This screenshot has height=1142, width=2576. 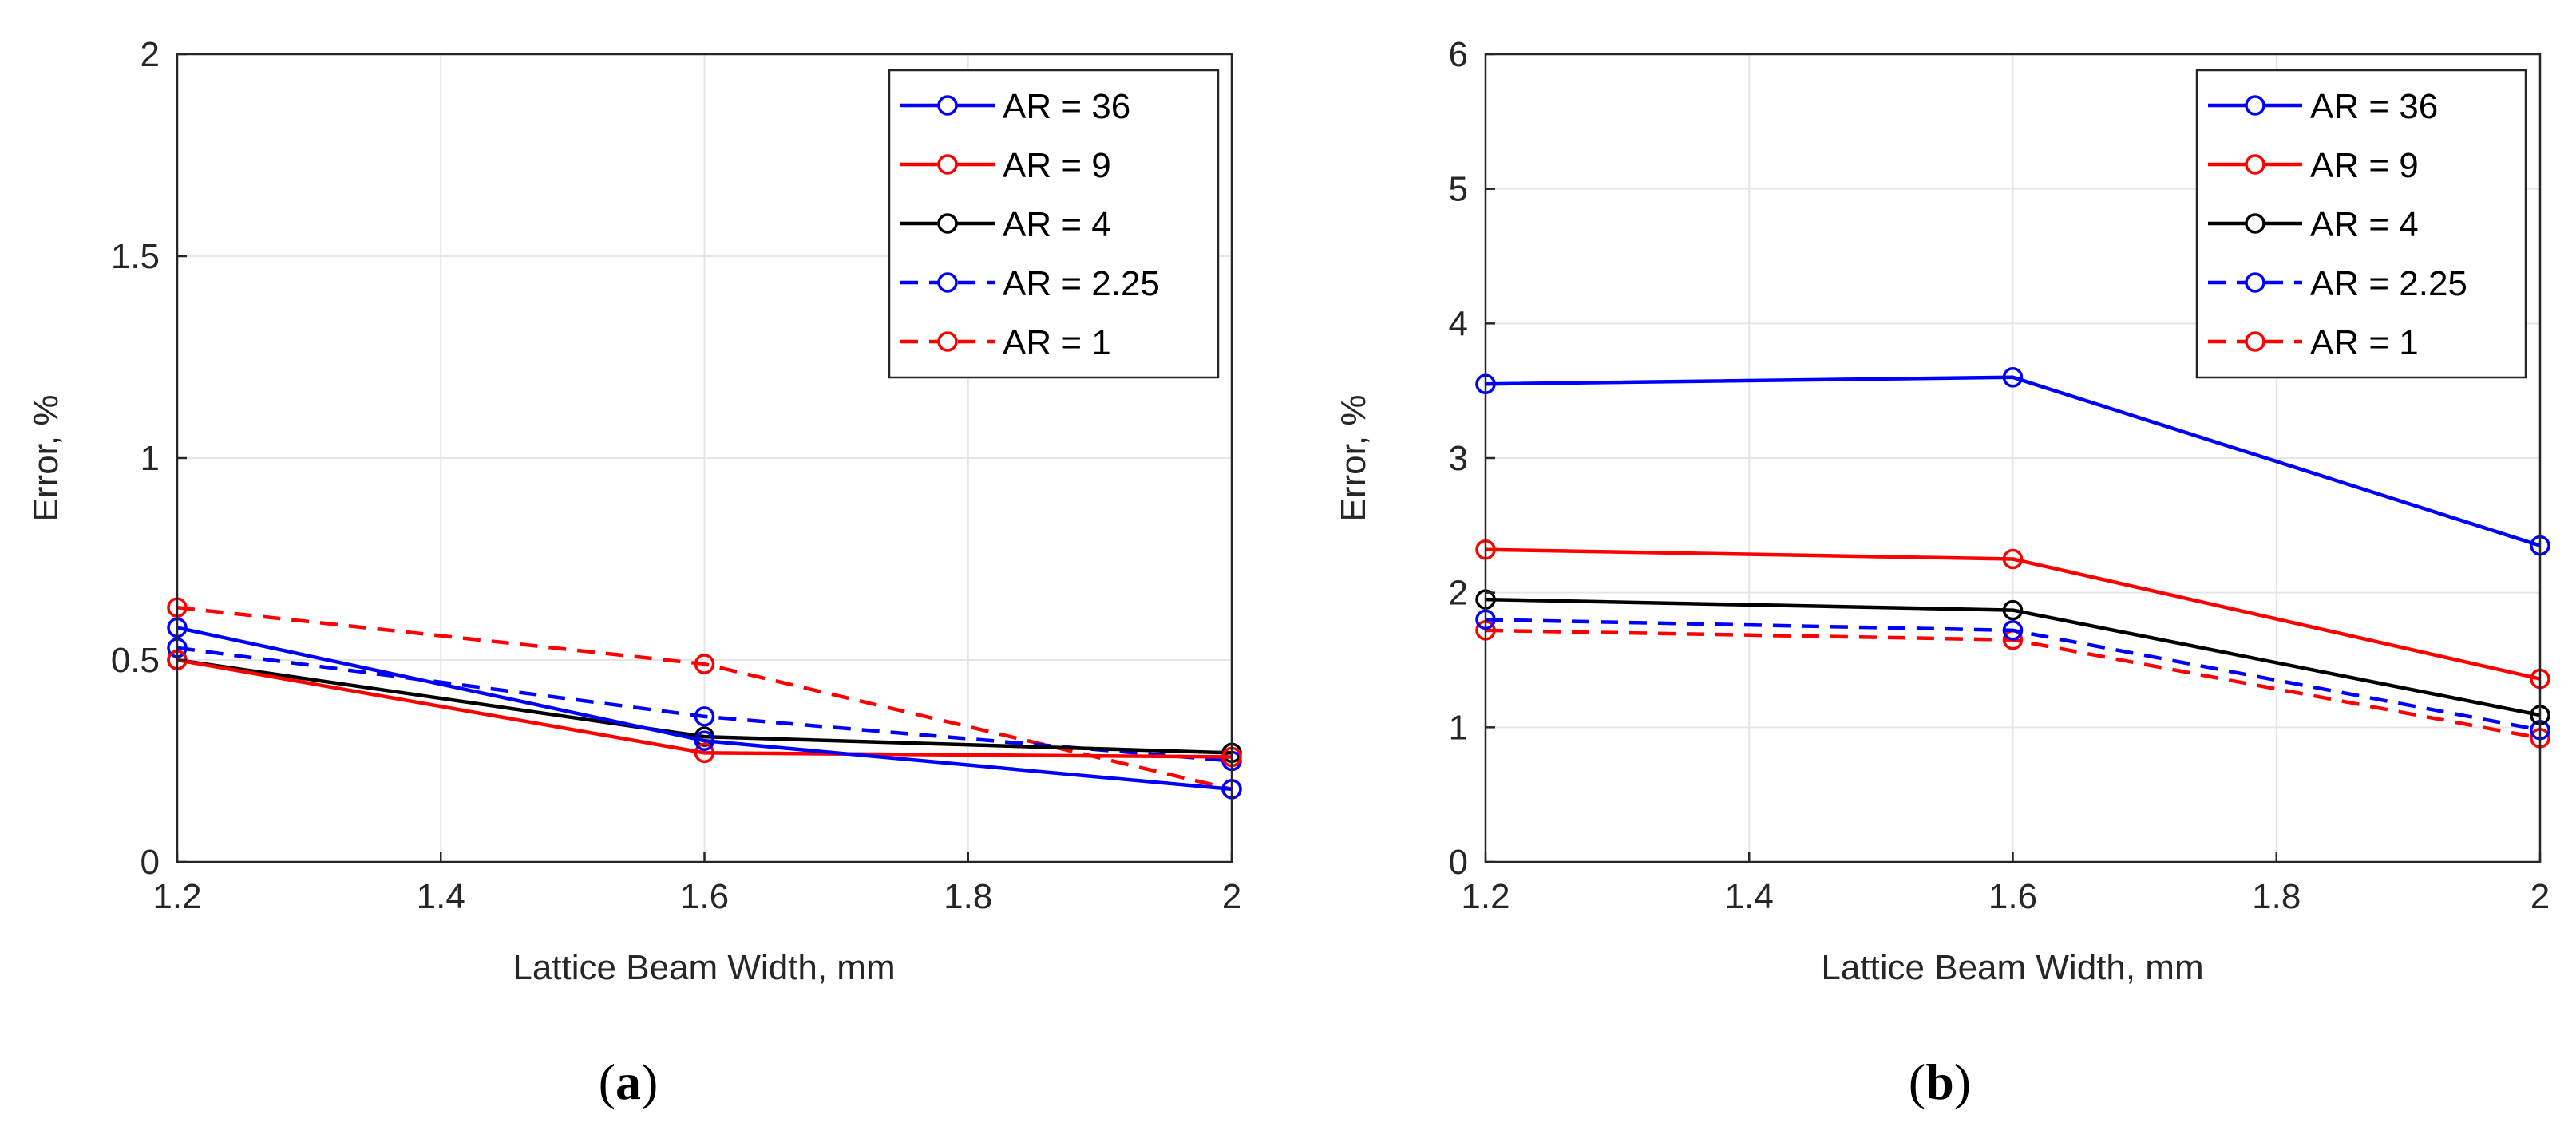 What do you see at coordinates (135, 660) in the screenshot?
I see `y-tick-label: 0.5` at bounding box center [135, 660].